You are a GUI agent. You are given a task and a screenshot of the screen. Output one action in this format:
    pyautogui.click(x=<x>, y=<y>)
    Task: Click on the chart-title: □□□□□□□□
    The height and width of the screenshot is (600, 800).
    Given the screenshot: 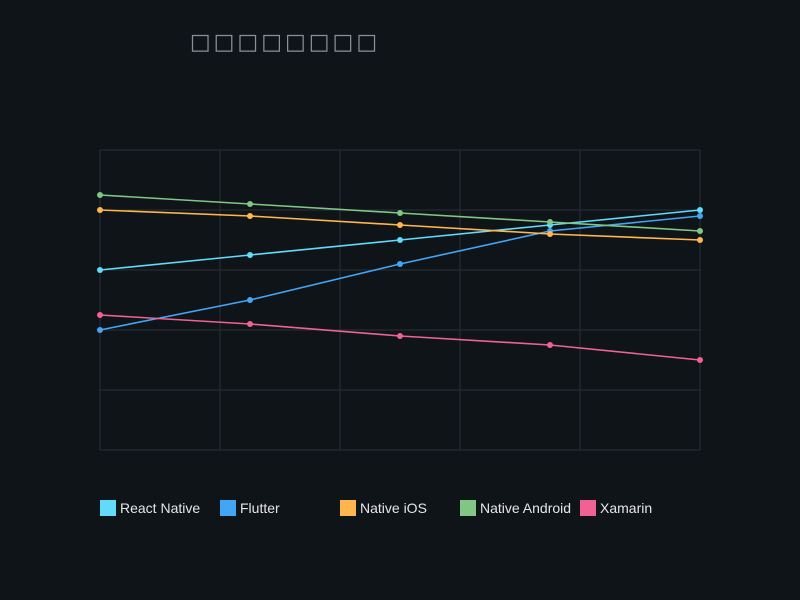 What is the action you would take?
    pyautogui.click(x=285, y=42)
    